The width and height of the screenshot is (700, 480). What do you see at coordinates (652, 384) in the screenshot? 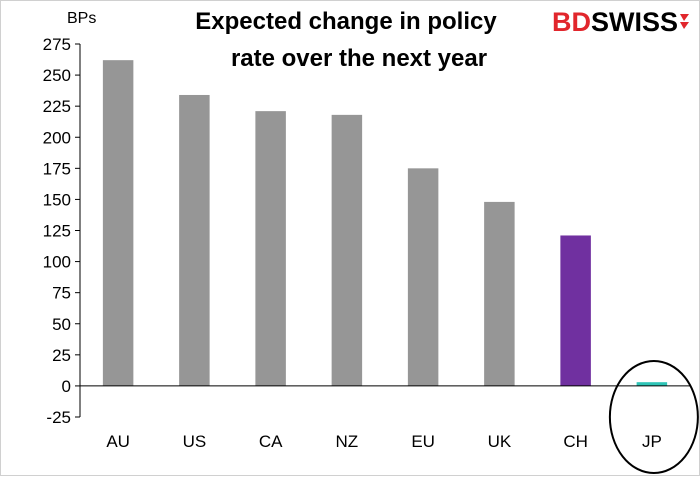
I see `bar-jp` at bounding box center [652, 384].